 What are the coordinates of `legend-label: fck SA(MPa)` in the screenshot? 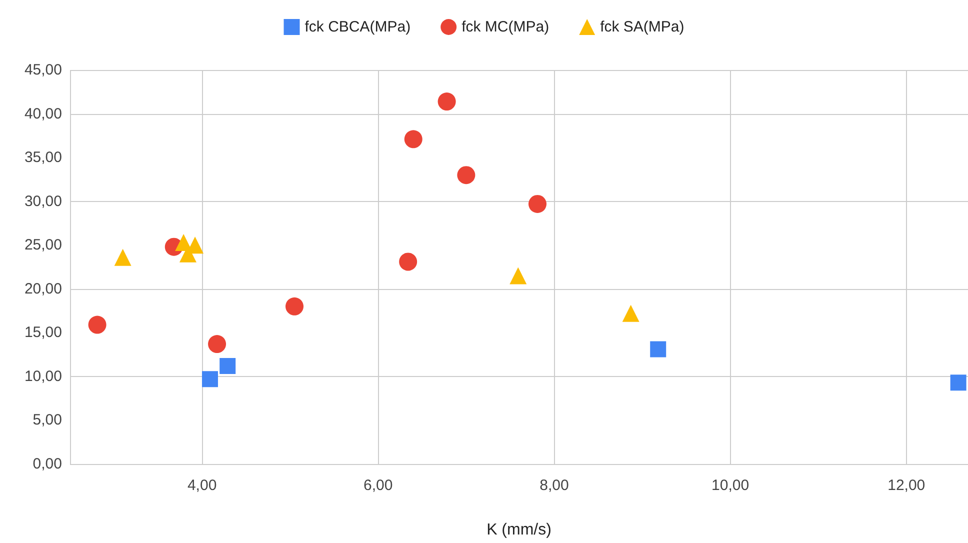 It's located at (642, 27).